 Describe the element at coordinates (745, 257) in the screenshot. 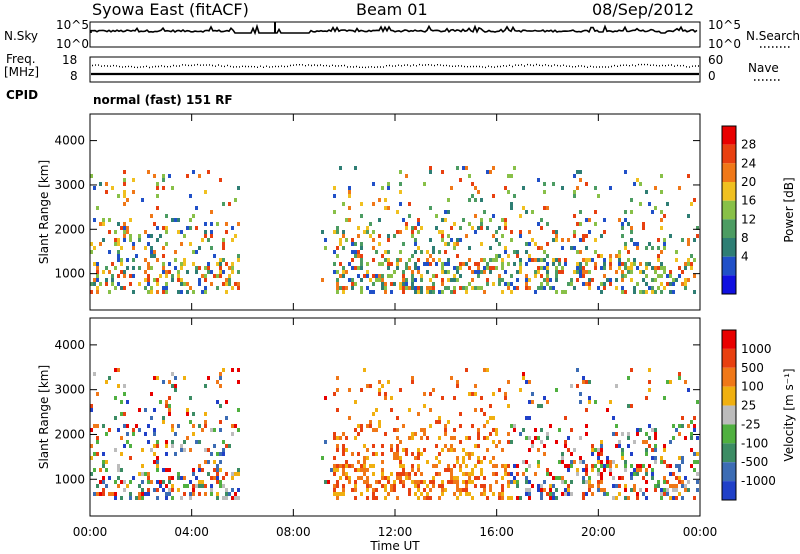

I see `power-colorbar-tick-6: 4` at that location.